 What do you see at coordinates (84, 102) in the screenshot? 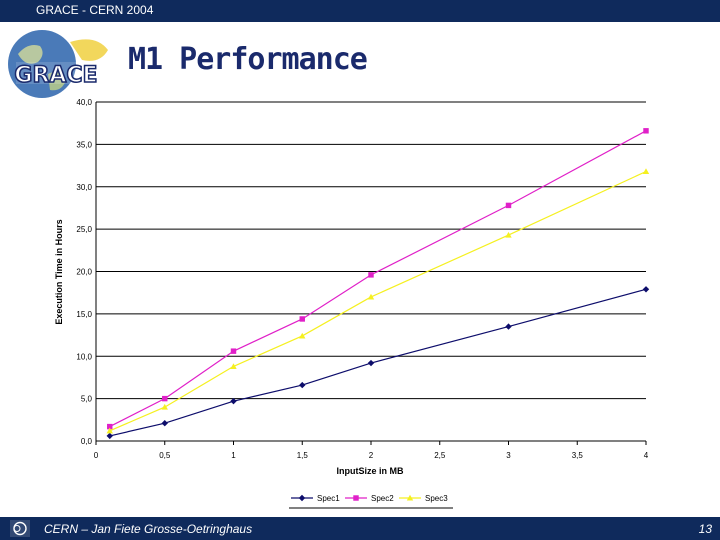
I see `y-tick-label: 40,0` at bounding box center [84, 102].